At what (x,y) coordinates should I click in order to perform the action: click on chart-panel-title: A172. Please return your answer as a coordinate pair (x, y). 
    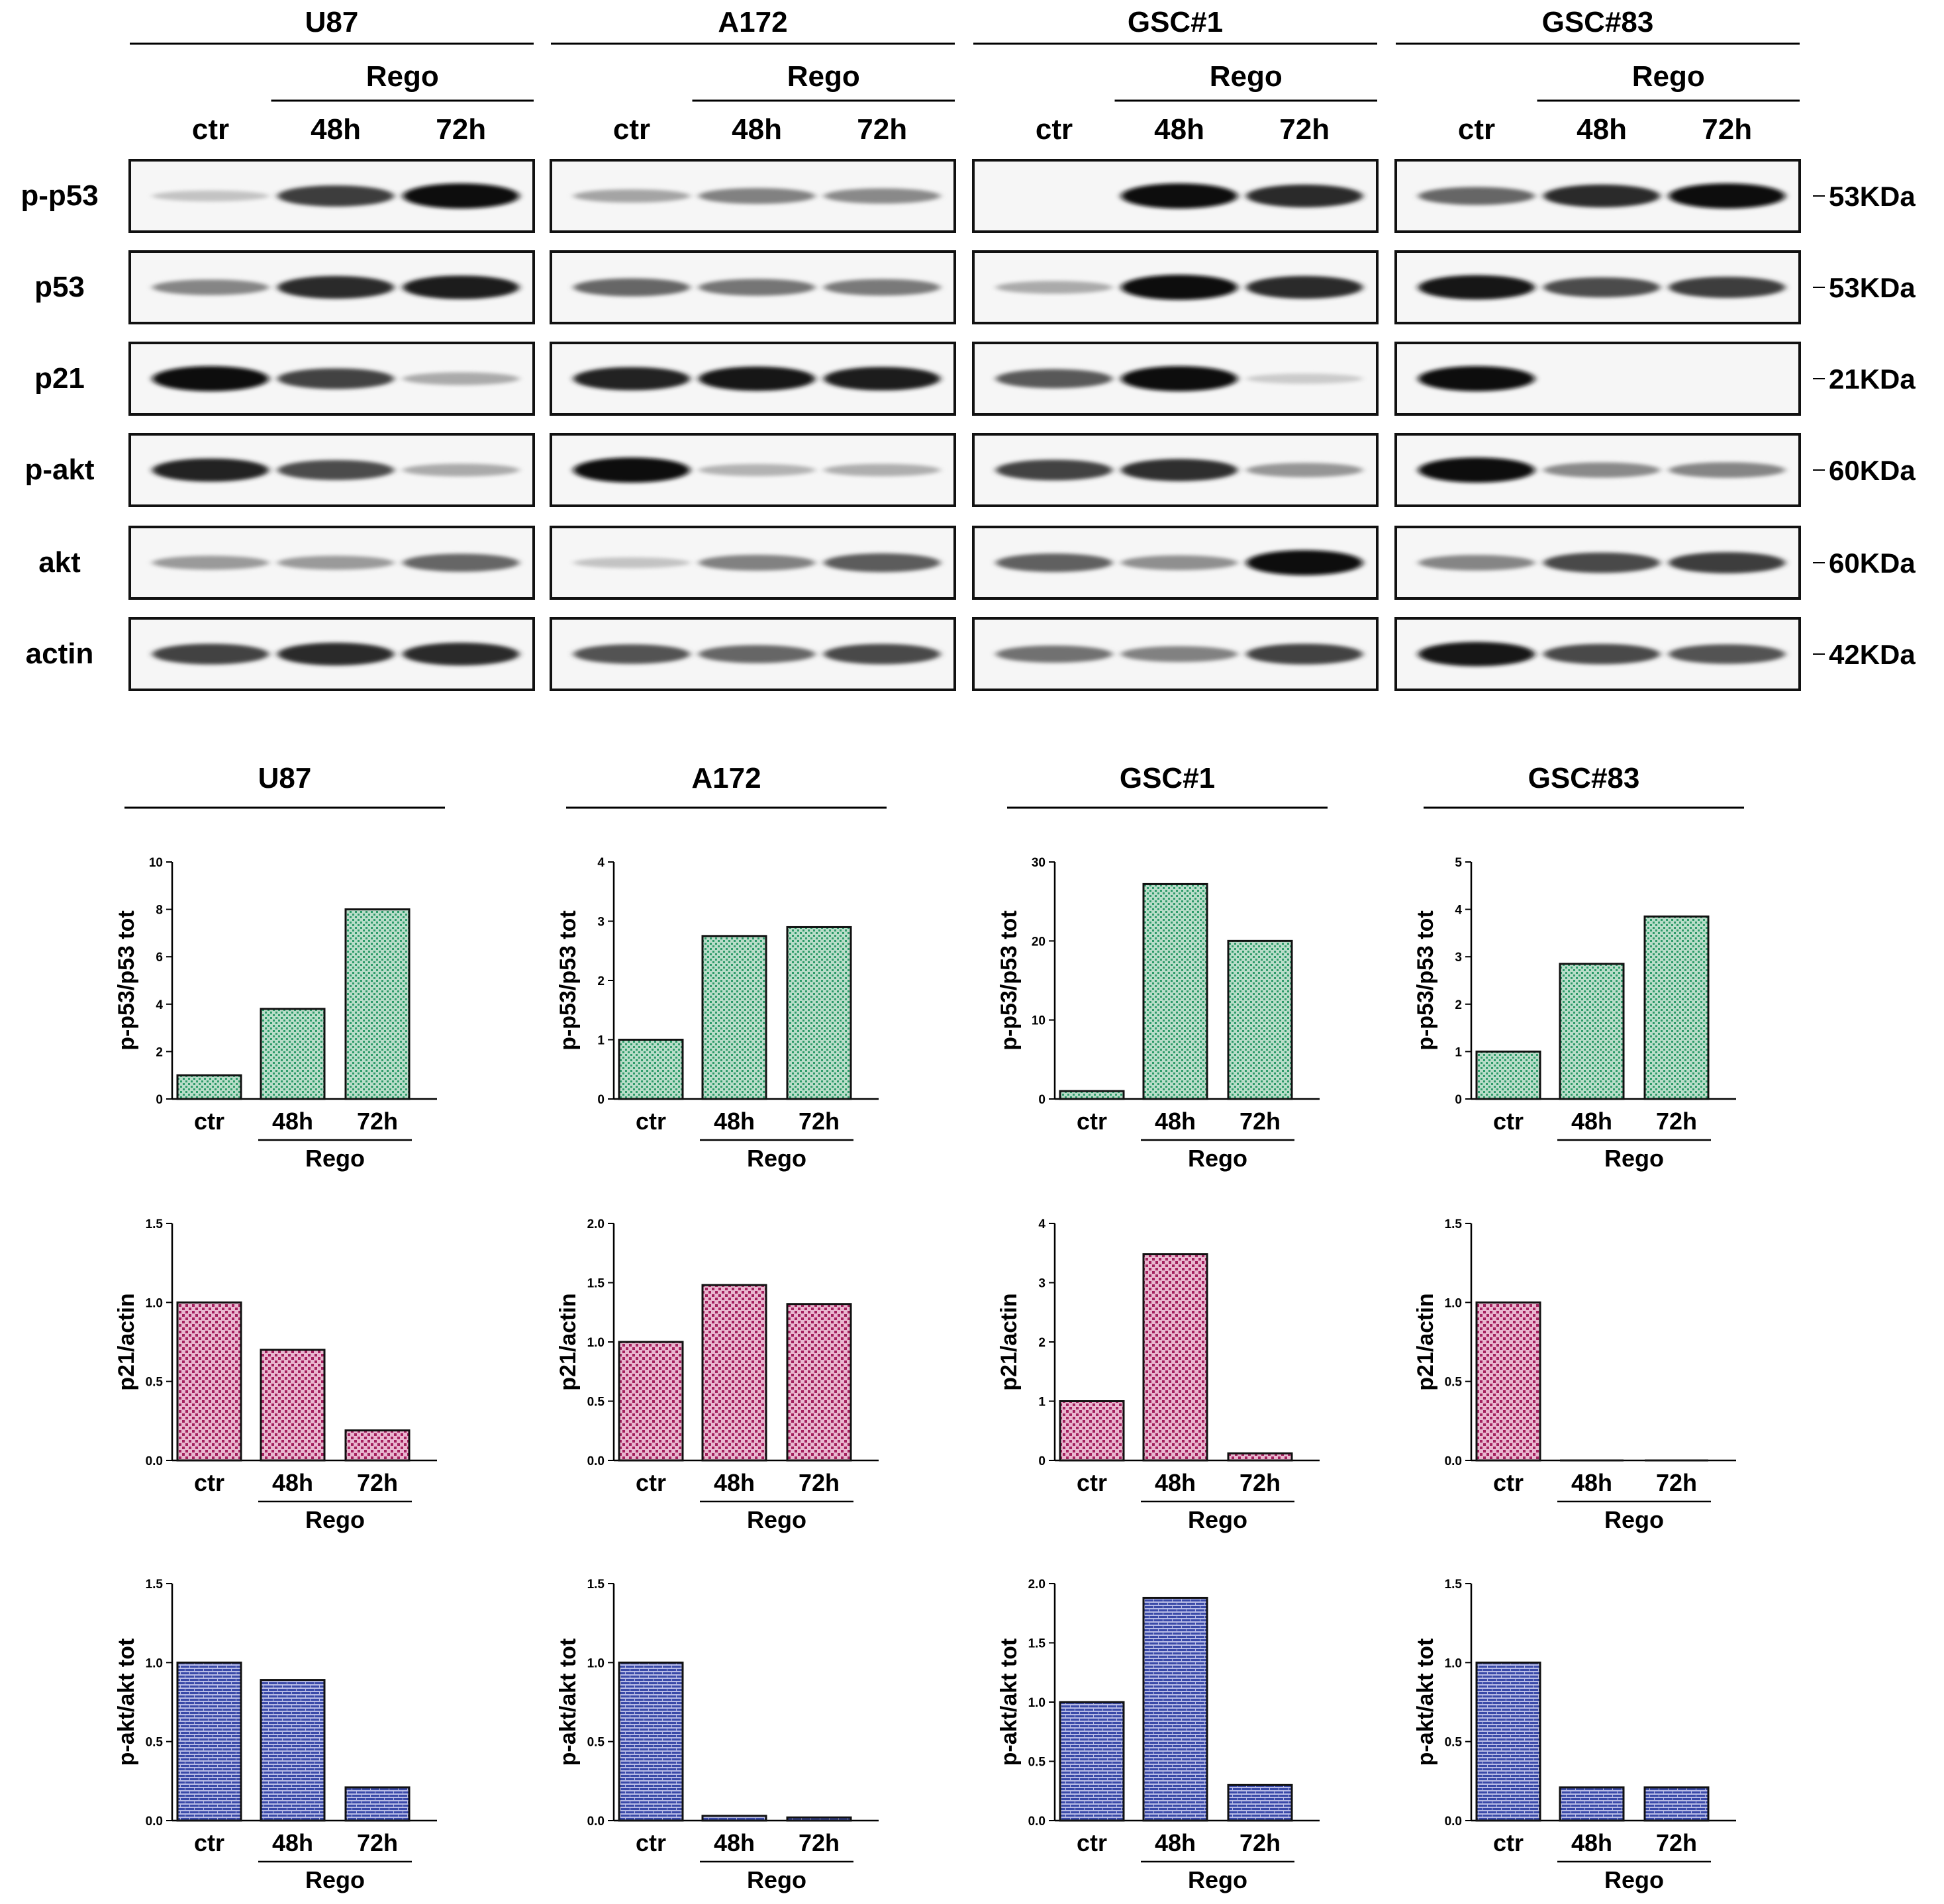
    Looking at the image, I should click on (726, 778).